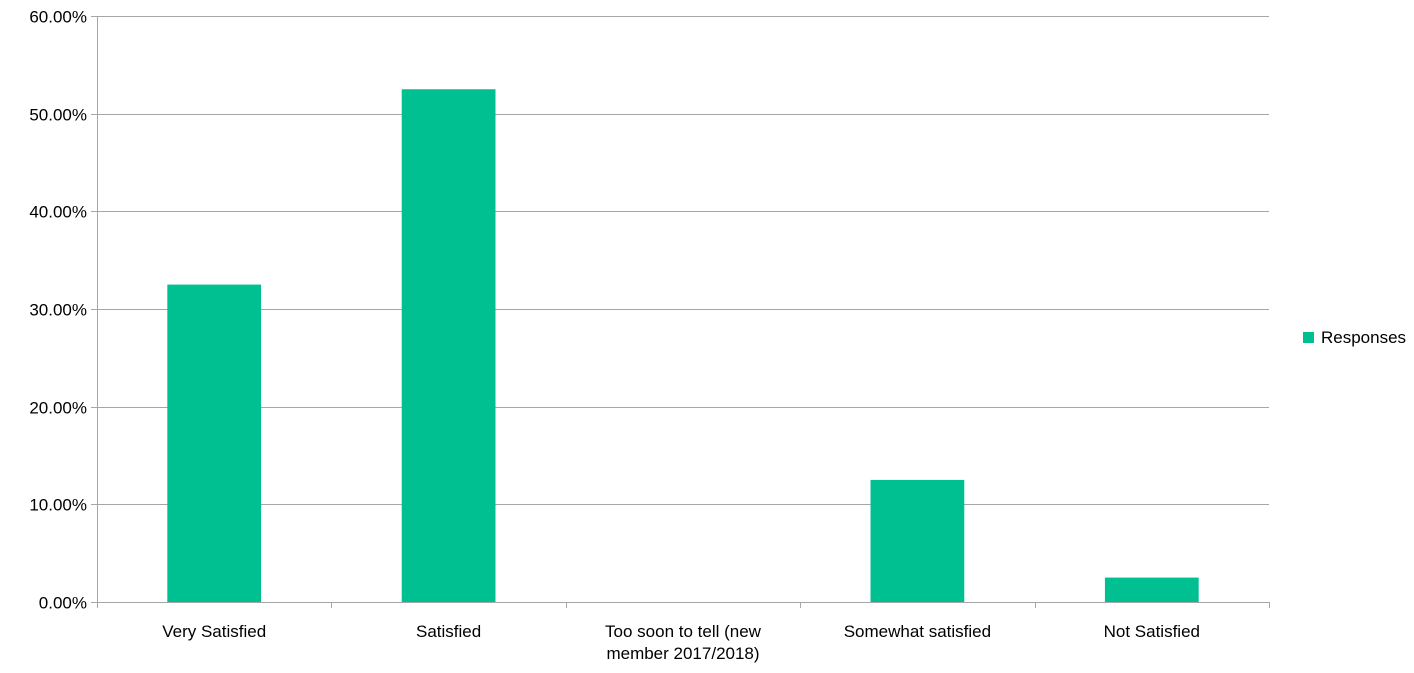  What do you see at coordinates (683, 631) in the screenshot?
I see `x-category-label-line: Too soon to tell (new` at bounding box center [683, 631].